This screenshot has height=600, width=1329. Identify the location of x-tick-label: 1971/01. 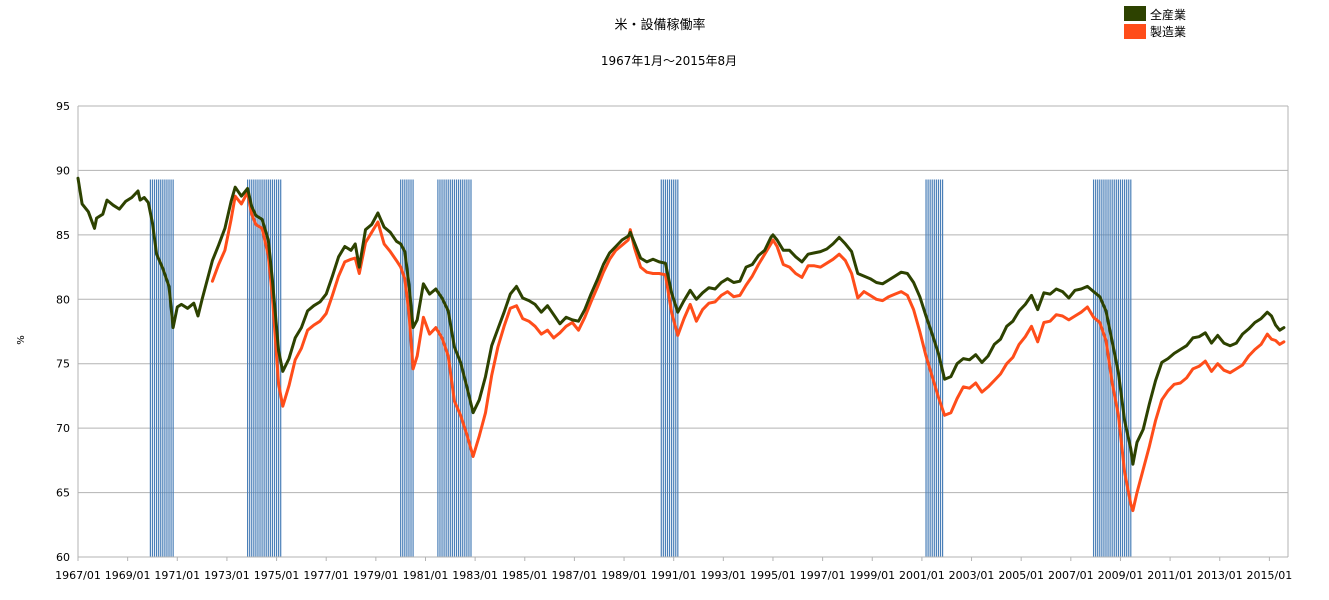
(177, 575).